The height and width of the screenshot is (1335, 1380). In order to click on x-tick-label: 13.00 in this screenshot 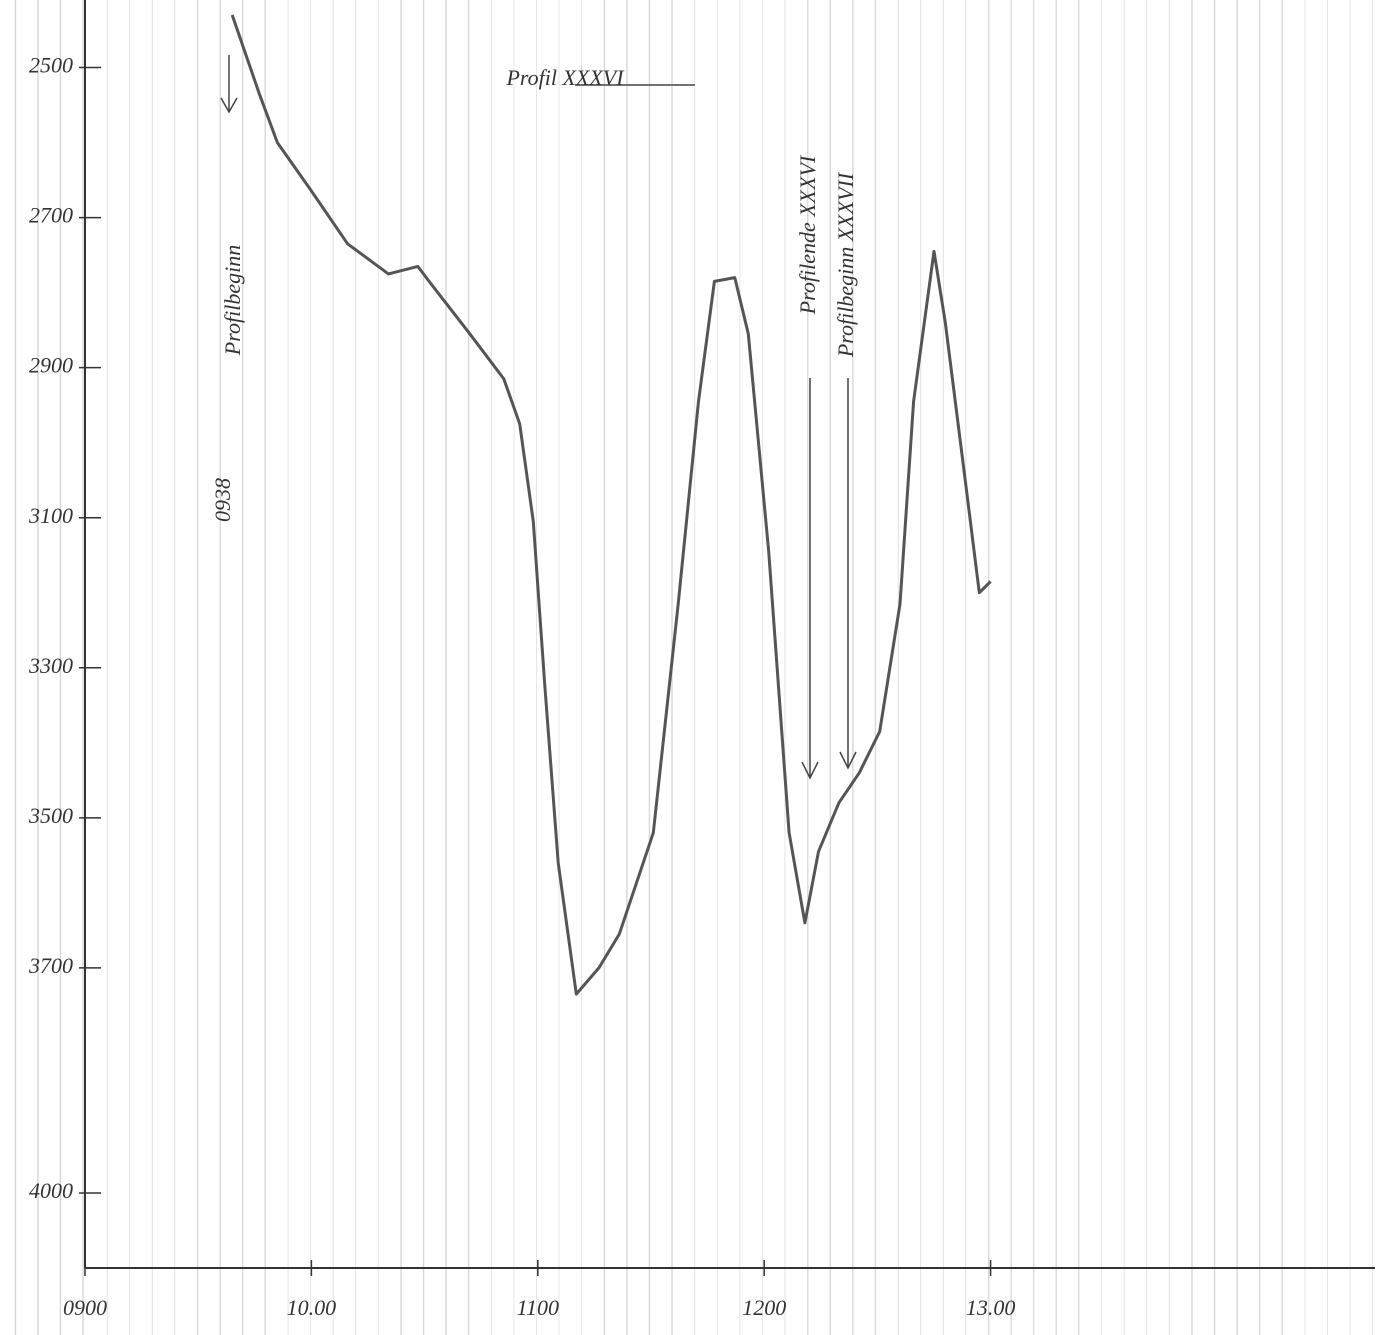, I will do `click(991, 1307)`.